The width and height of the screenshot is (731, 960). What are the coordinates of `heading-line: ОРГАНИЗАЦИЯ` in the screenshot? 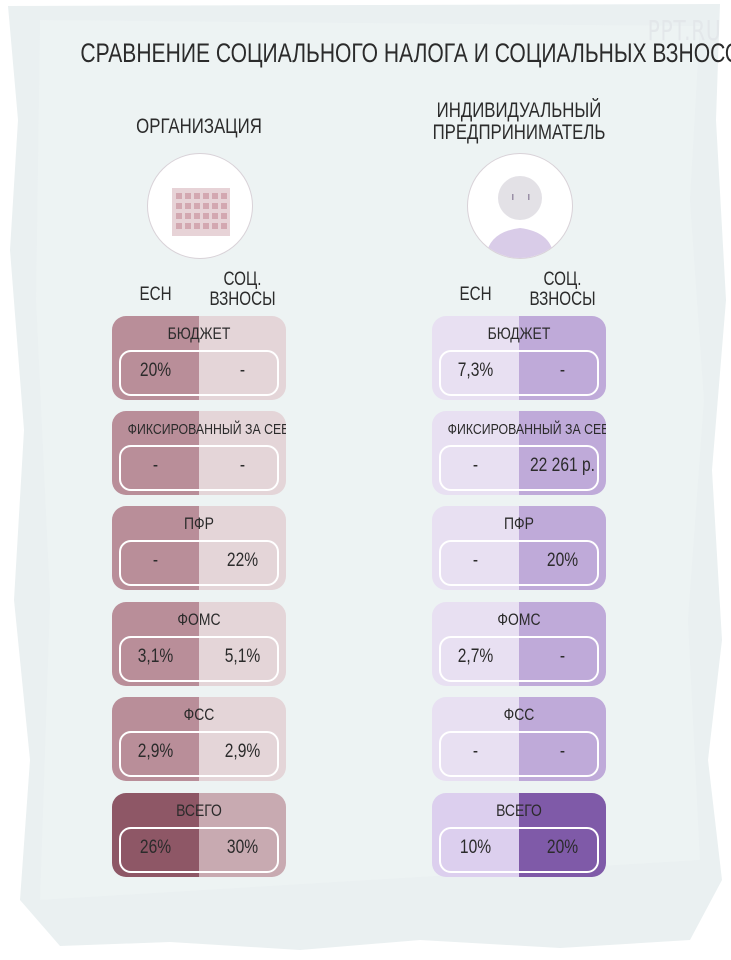 It's located at (199, 126).